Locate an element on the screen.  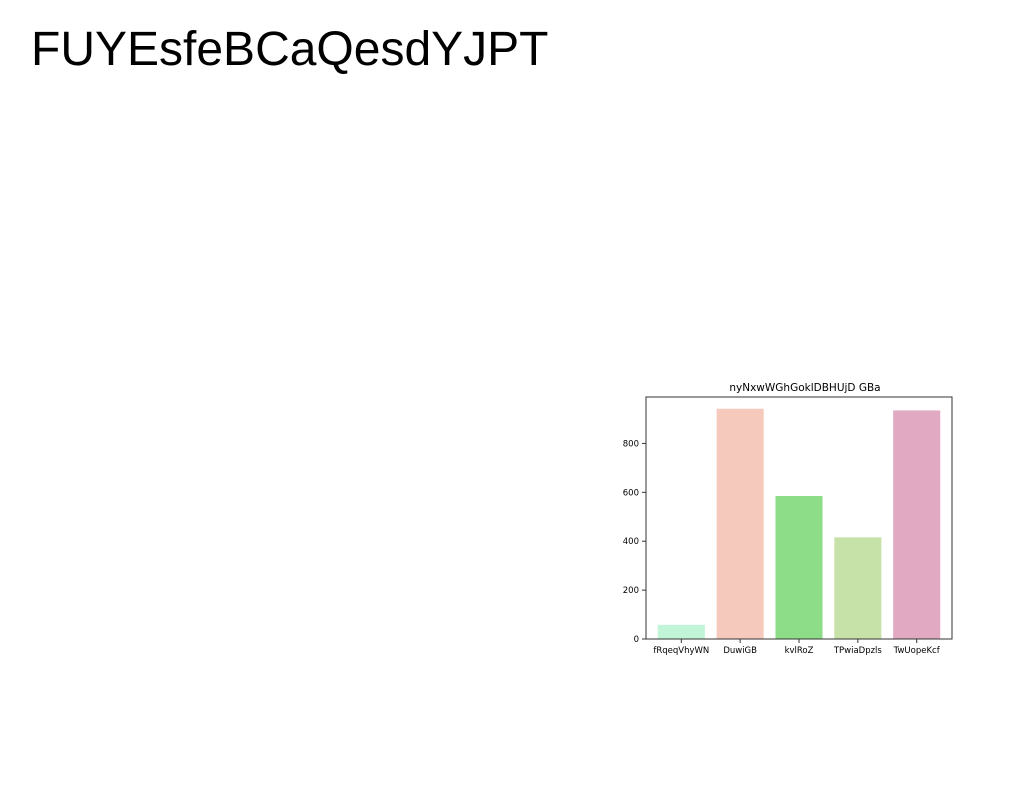
bars-layer is located at coordinates (799, 523).